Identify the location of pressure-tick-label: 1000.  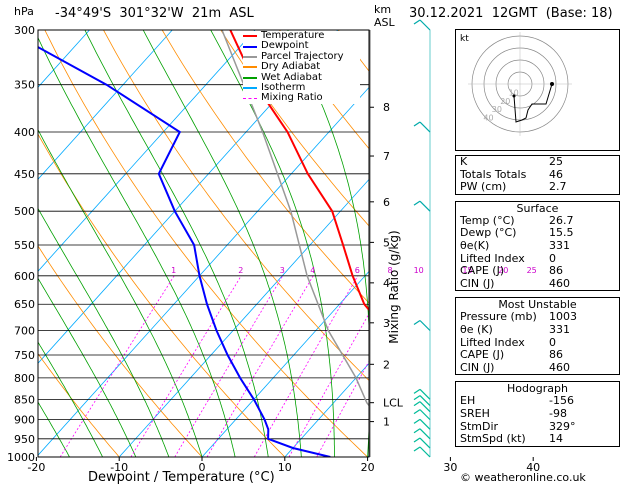
(21, 457).